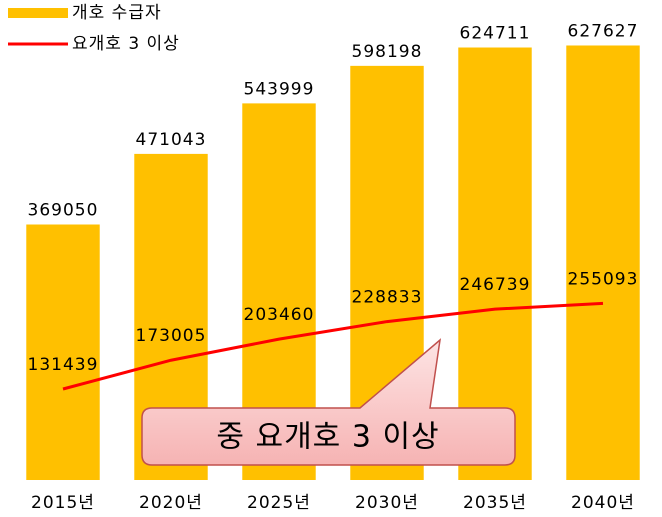 The width and height of the screenshot is (662, 517). Describe the element at coordinates (279, 315) in the screenshot. I see `line-value-label: 203460` at that location.